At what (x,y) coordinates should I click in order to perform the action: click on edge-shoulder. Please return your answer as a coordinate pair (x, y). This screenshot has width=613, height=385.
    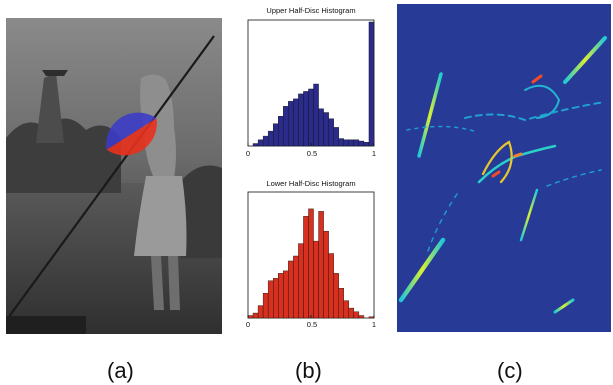
    Looking at the image, I should click on (535, 111).